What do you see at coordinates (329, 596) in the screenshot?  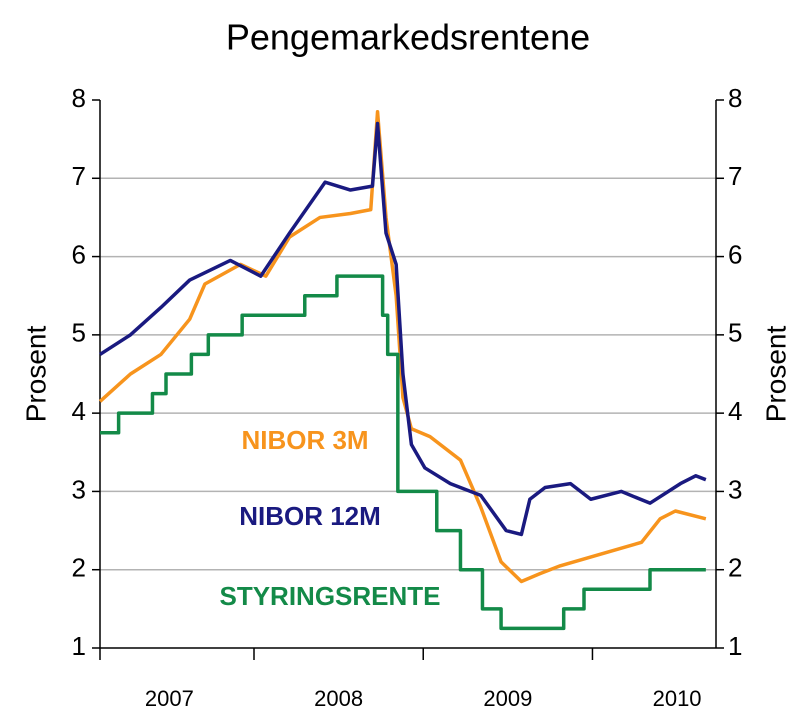 I see `series-label: STYRINGSRENTE` at bounding box center [329, 596].